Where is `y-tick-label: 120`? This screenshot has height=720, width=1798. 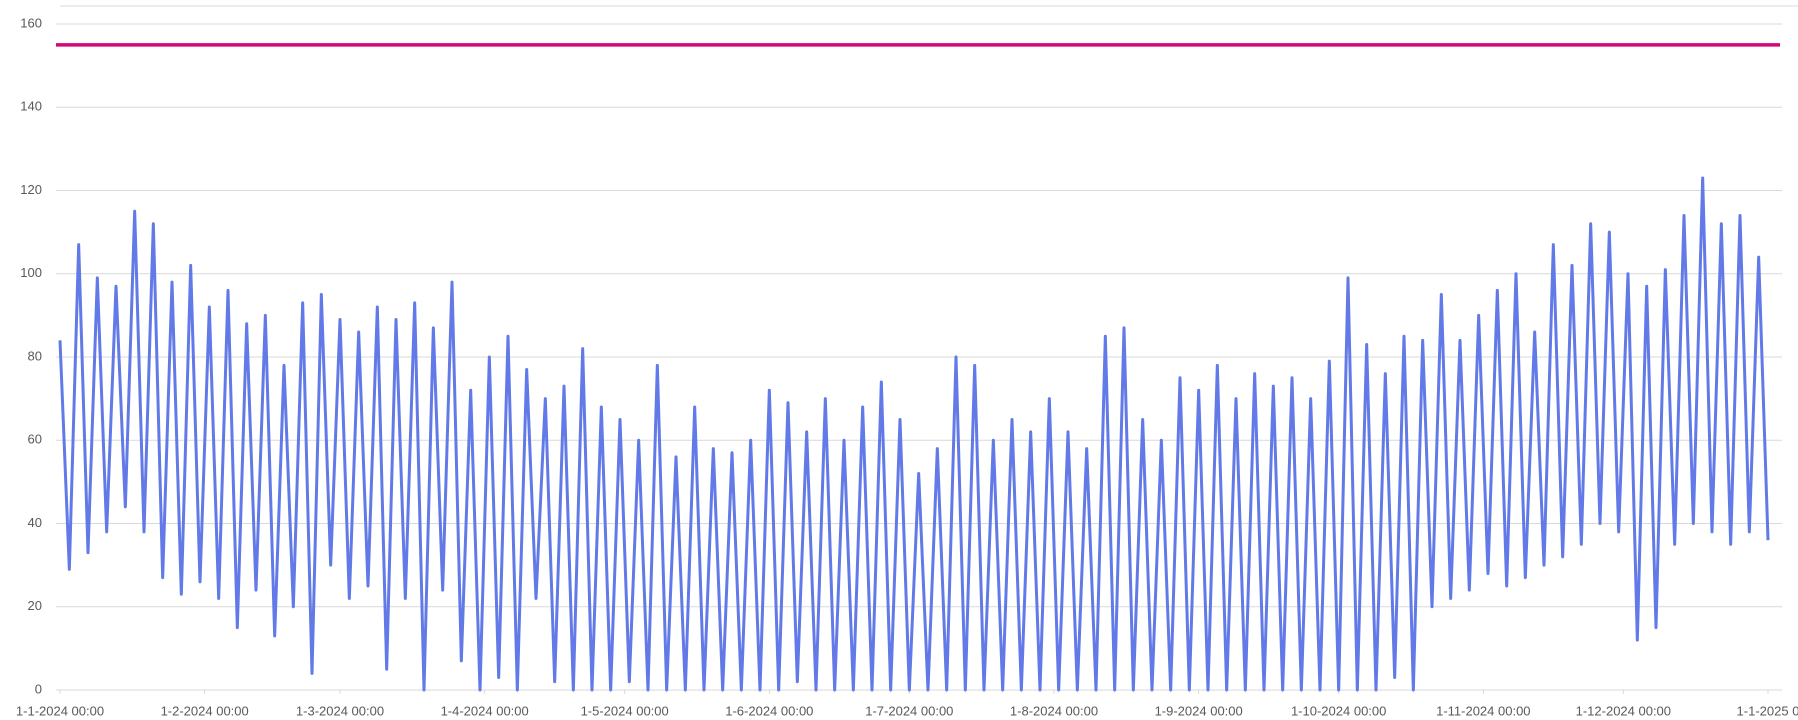 y-tick-label: 120 is located at coordinates (31, 189).